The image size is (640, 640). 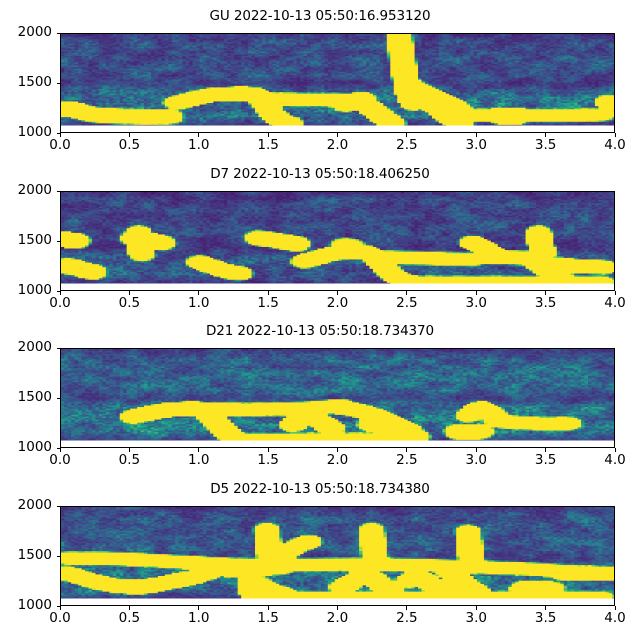 What do you see at coordinates (320, 331) in the screenshot?
I see `panel-title: D21 2022-10-13 05:50:18.734370` at bounding box center [320, 331].